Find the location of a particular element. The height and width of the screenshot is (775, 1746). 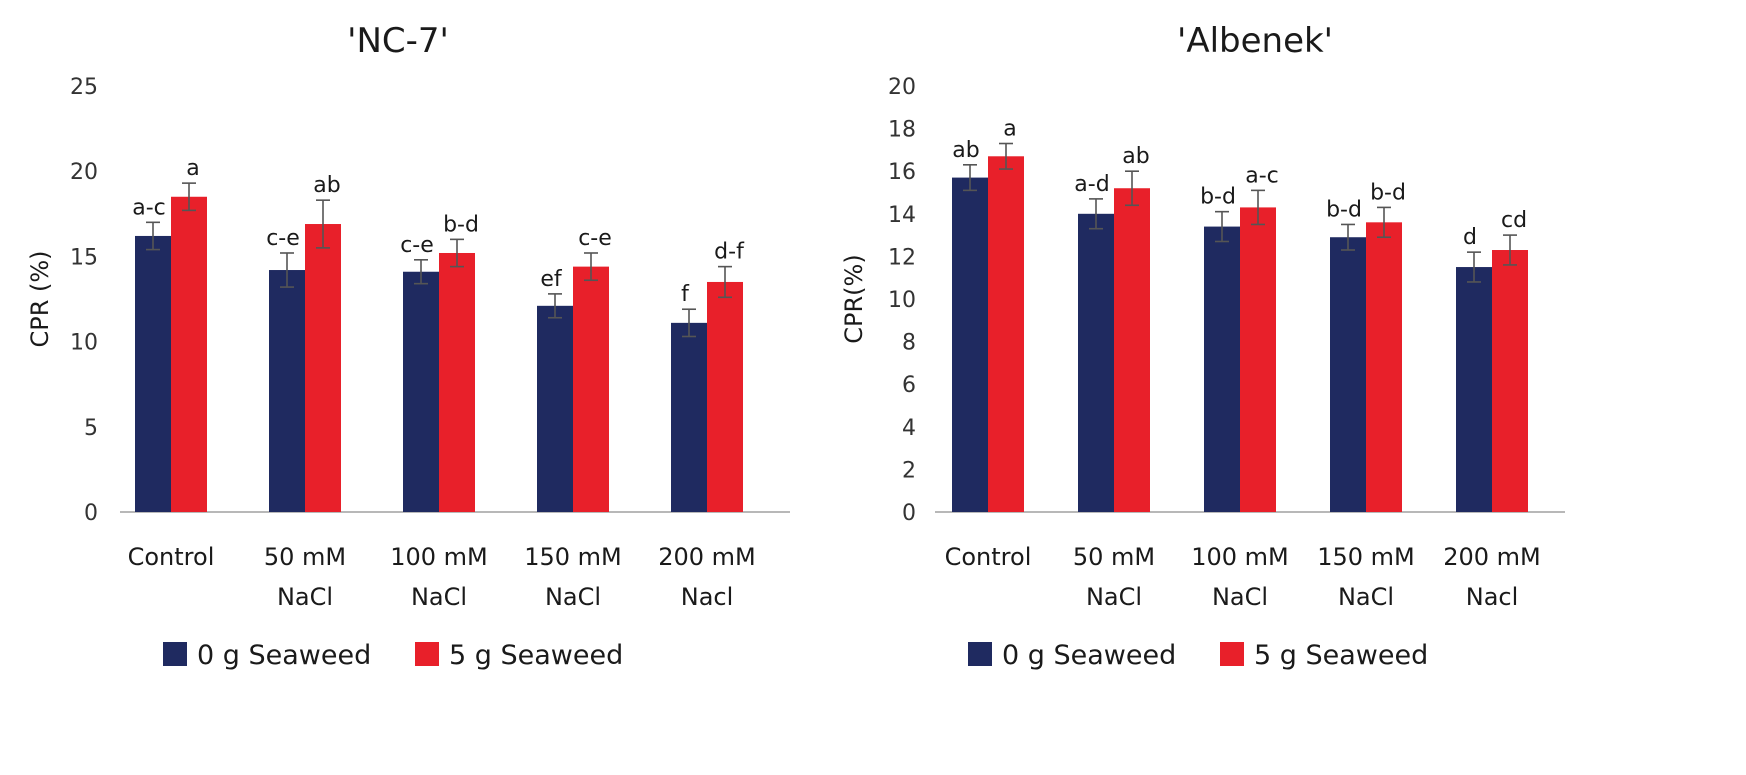

significance-letter: a-d is located at coordinates (1091, 184).